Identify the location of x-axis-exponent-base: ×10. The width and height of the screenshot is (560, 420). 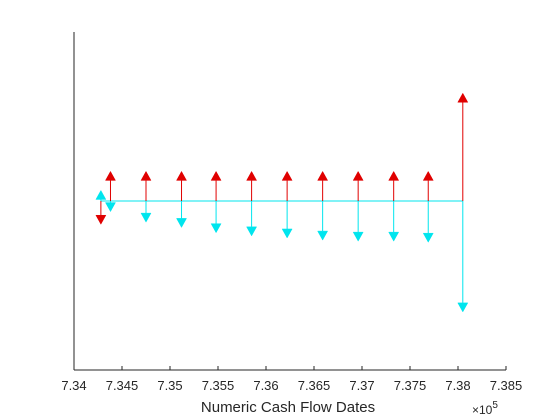
(482, 410).